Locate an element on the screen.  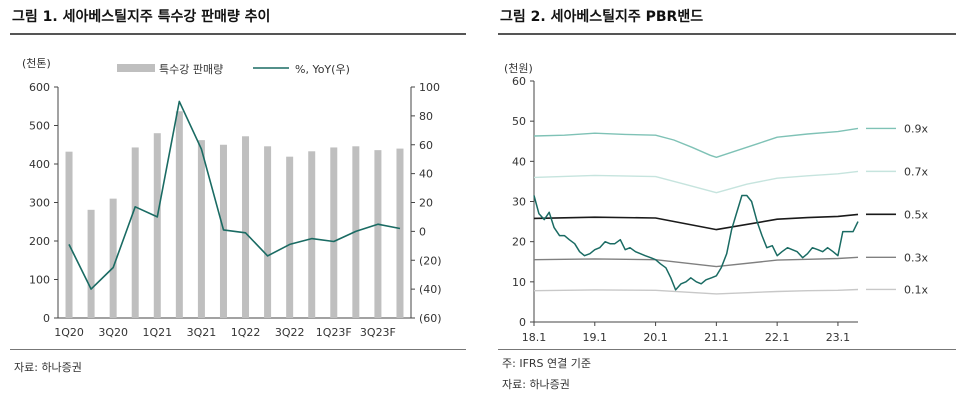
y-tick-label: 10 is located at coordinates (519, 282).